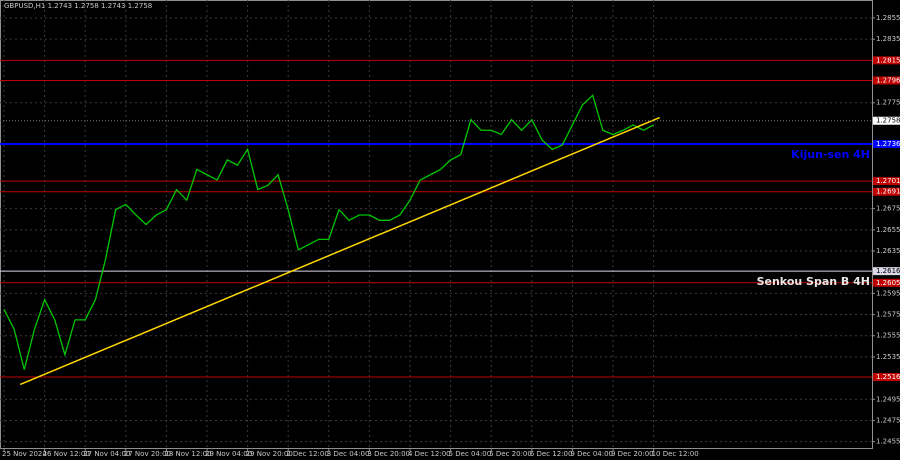 This screenshot has height=460, width=900. I want to click on x-tick-label: 5 Dec 20:00, so click(510, 454).